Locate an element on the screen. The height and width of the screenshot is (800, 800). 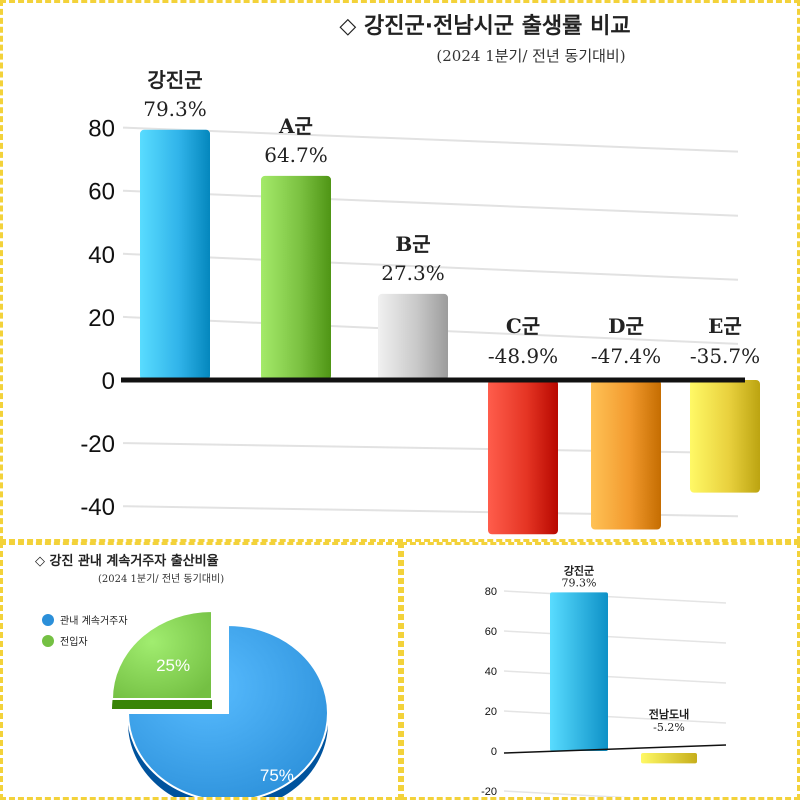
pie-chart-title: ◇ 강진 관내 계속거주자 출산비율 is located at coordinates (127, 561).